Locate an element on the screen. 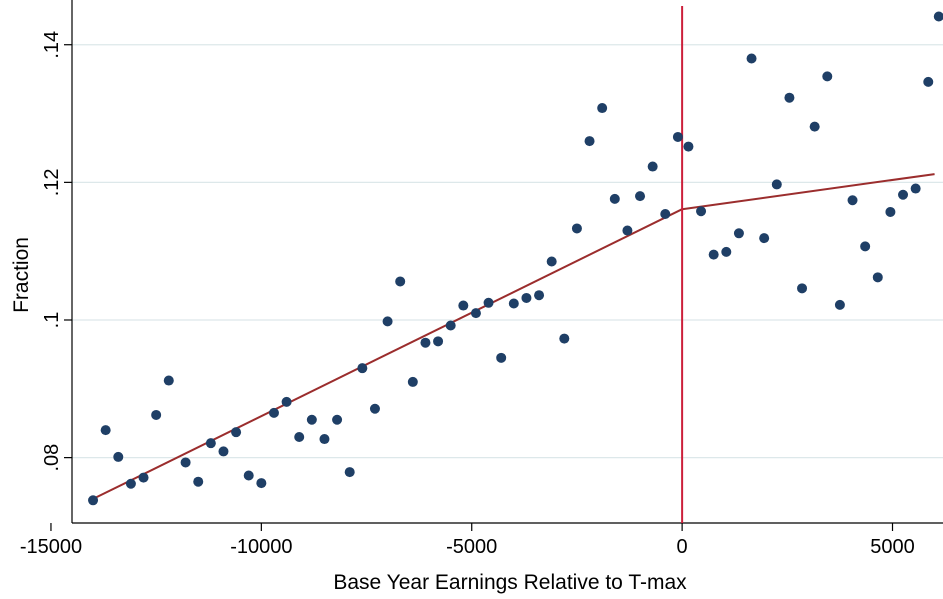 This screenshot has height=599, width=943. y-tick-label: .08 is located at coordinates (52, 458).